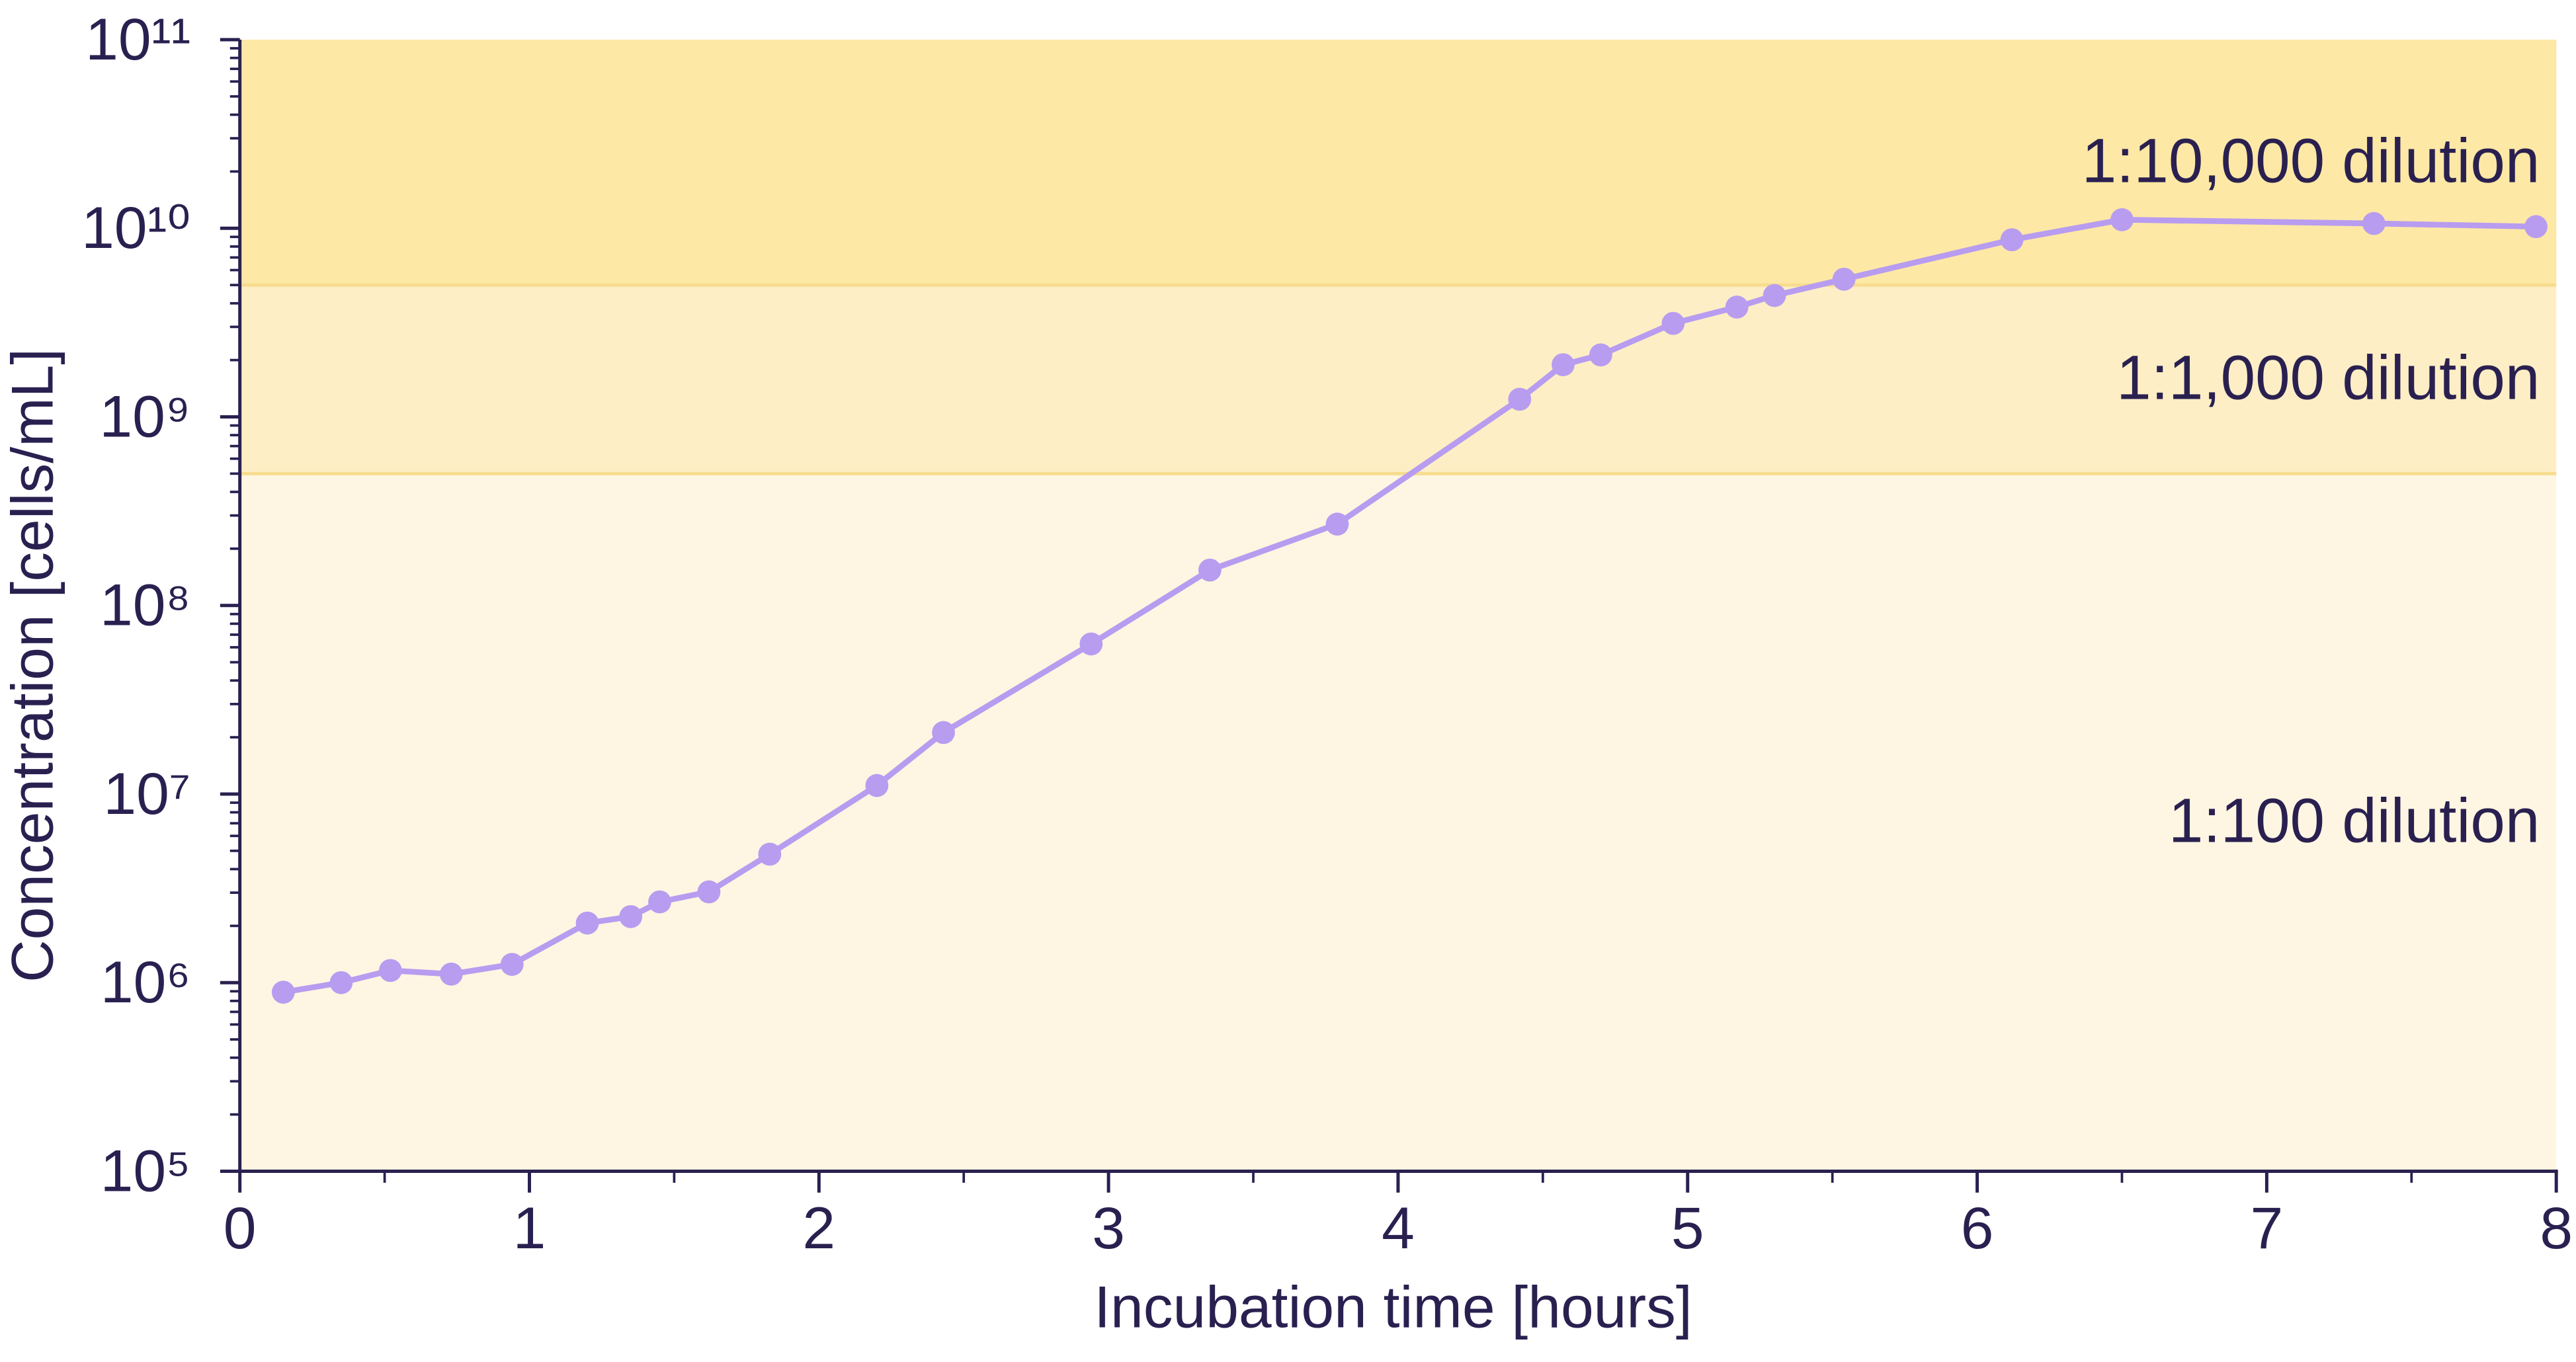 The image size is (2576, 1362). I want to click on x-tick-label: 7, so click(2267, 1228).